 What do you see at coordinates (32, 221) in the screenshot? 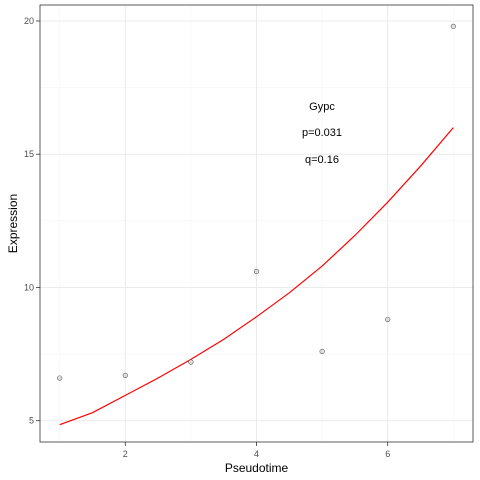
I see `y-axis: 5 10 15 20` at bounding box center [32, 221].